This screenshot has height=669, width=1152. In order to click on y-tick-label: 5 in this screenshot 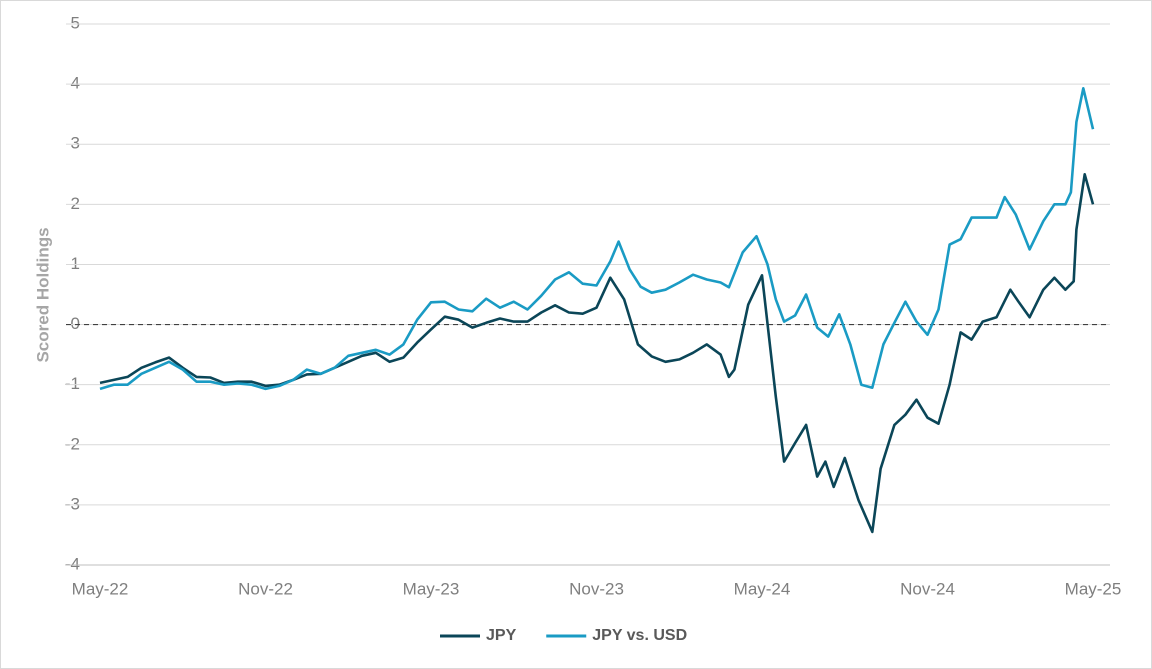, I will do `click(75, 22)`.